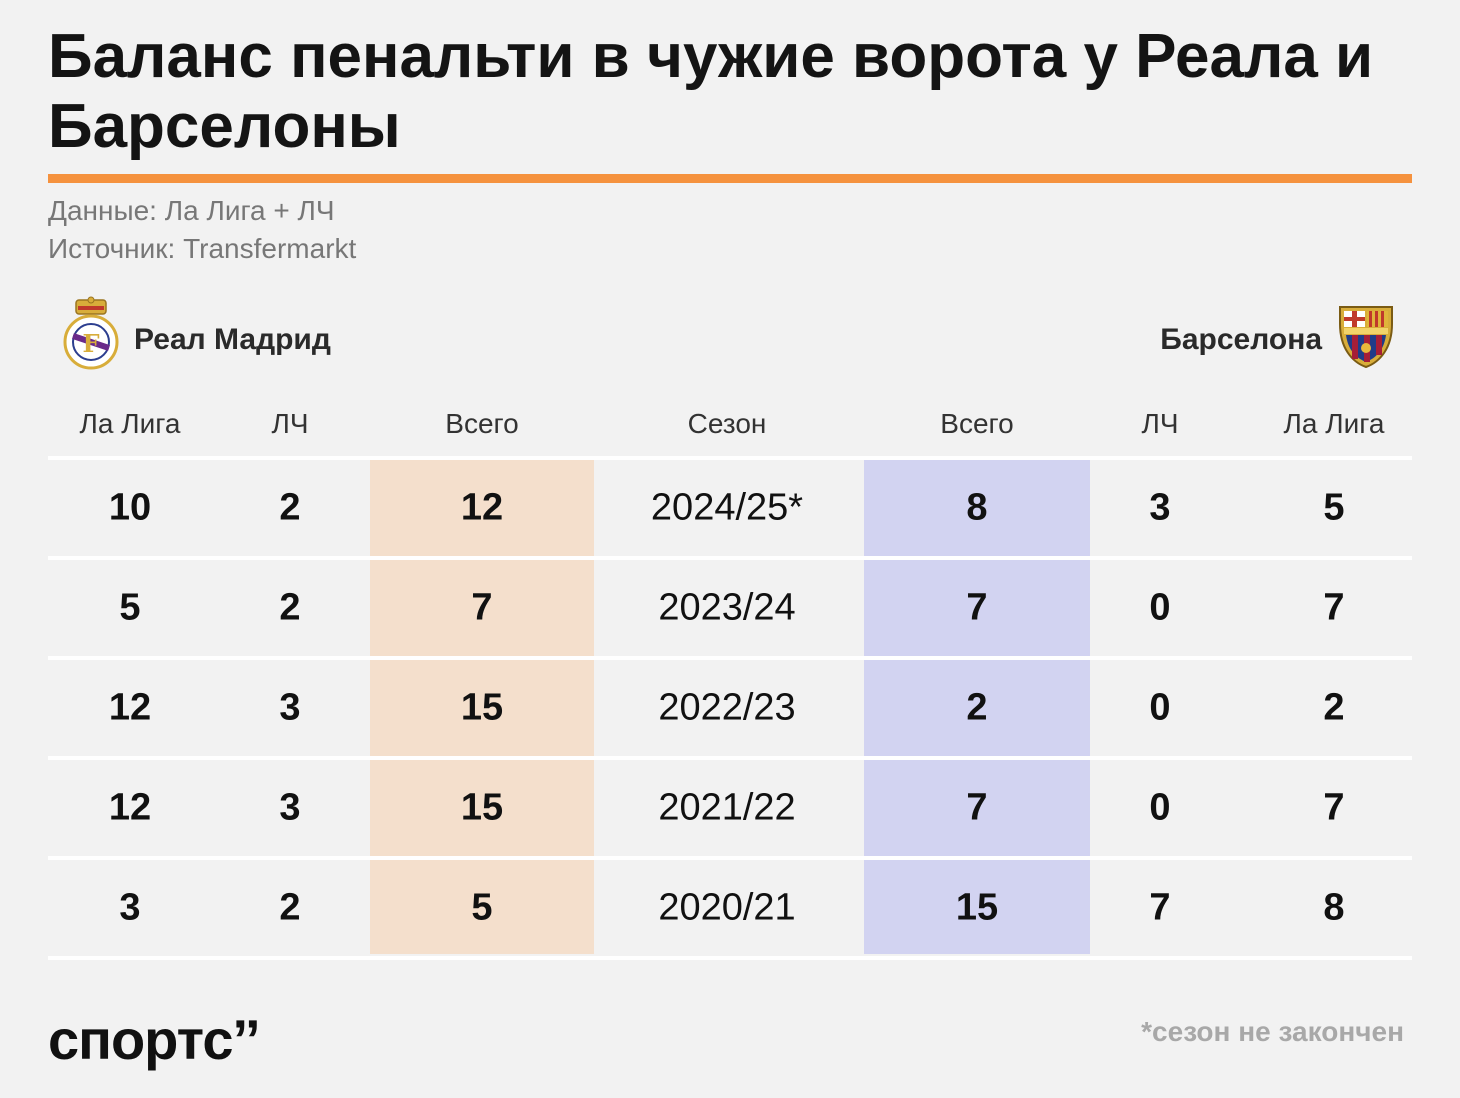  Describe the element at coordinates (1334, 707) in the screenshot. I see `cell-fcb-laliga: 2` at that location.